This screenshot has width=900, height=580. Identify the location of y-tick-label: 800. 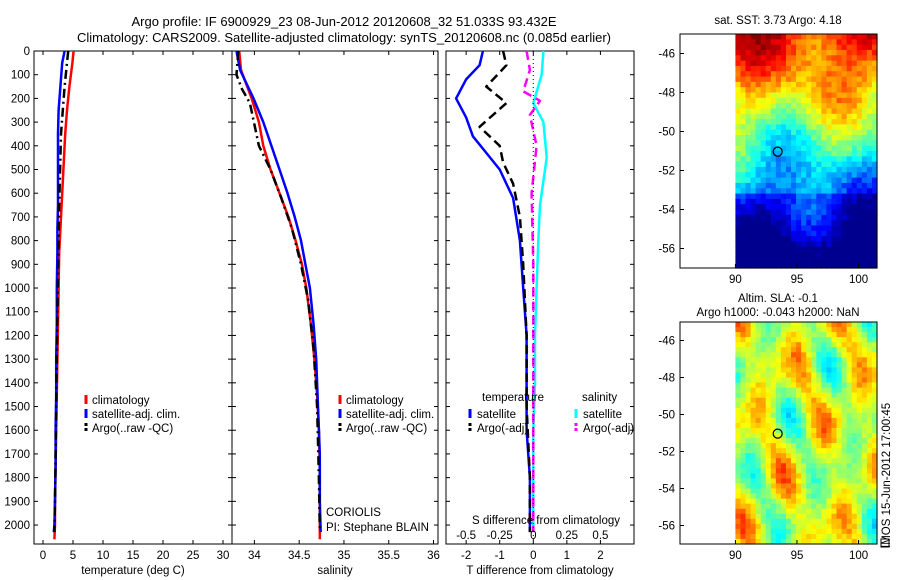
(20, 242).